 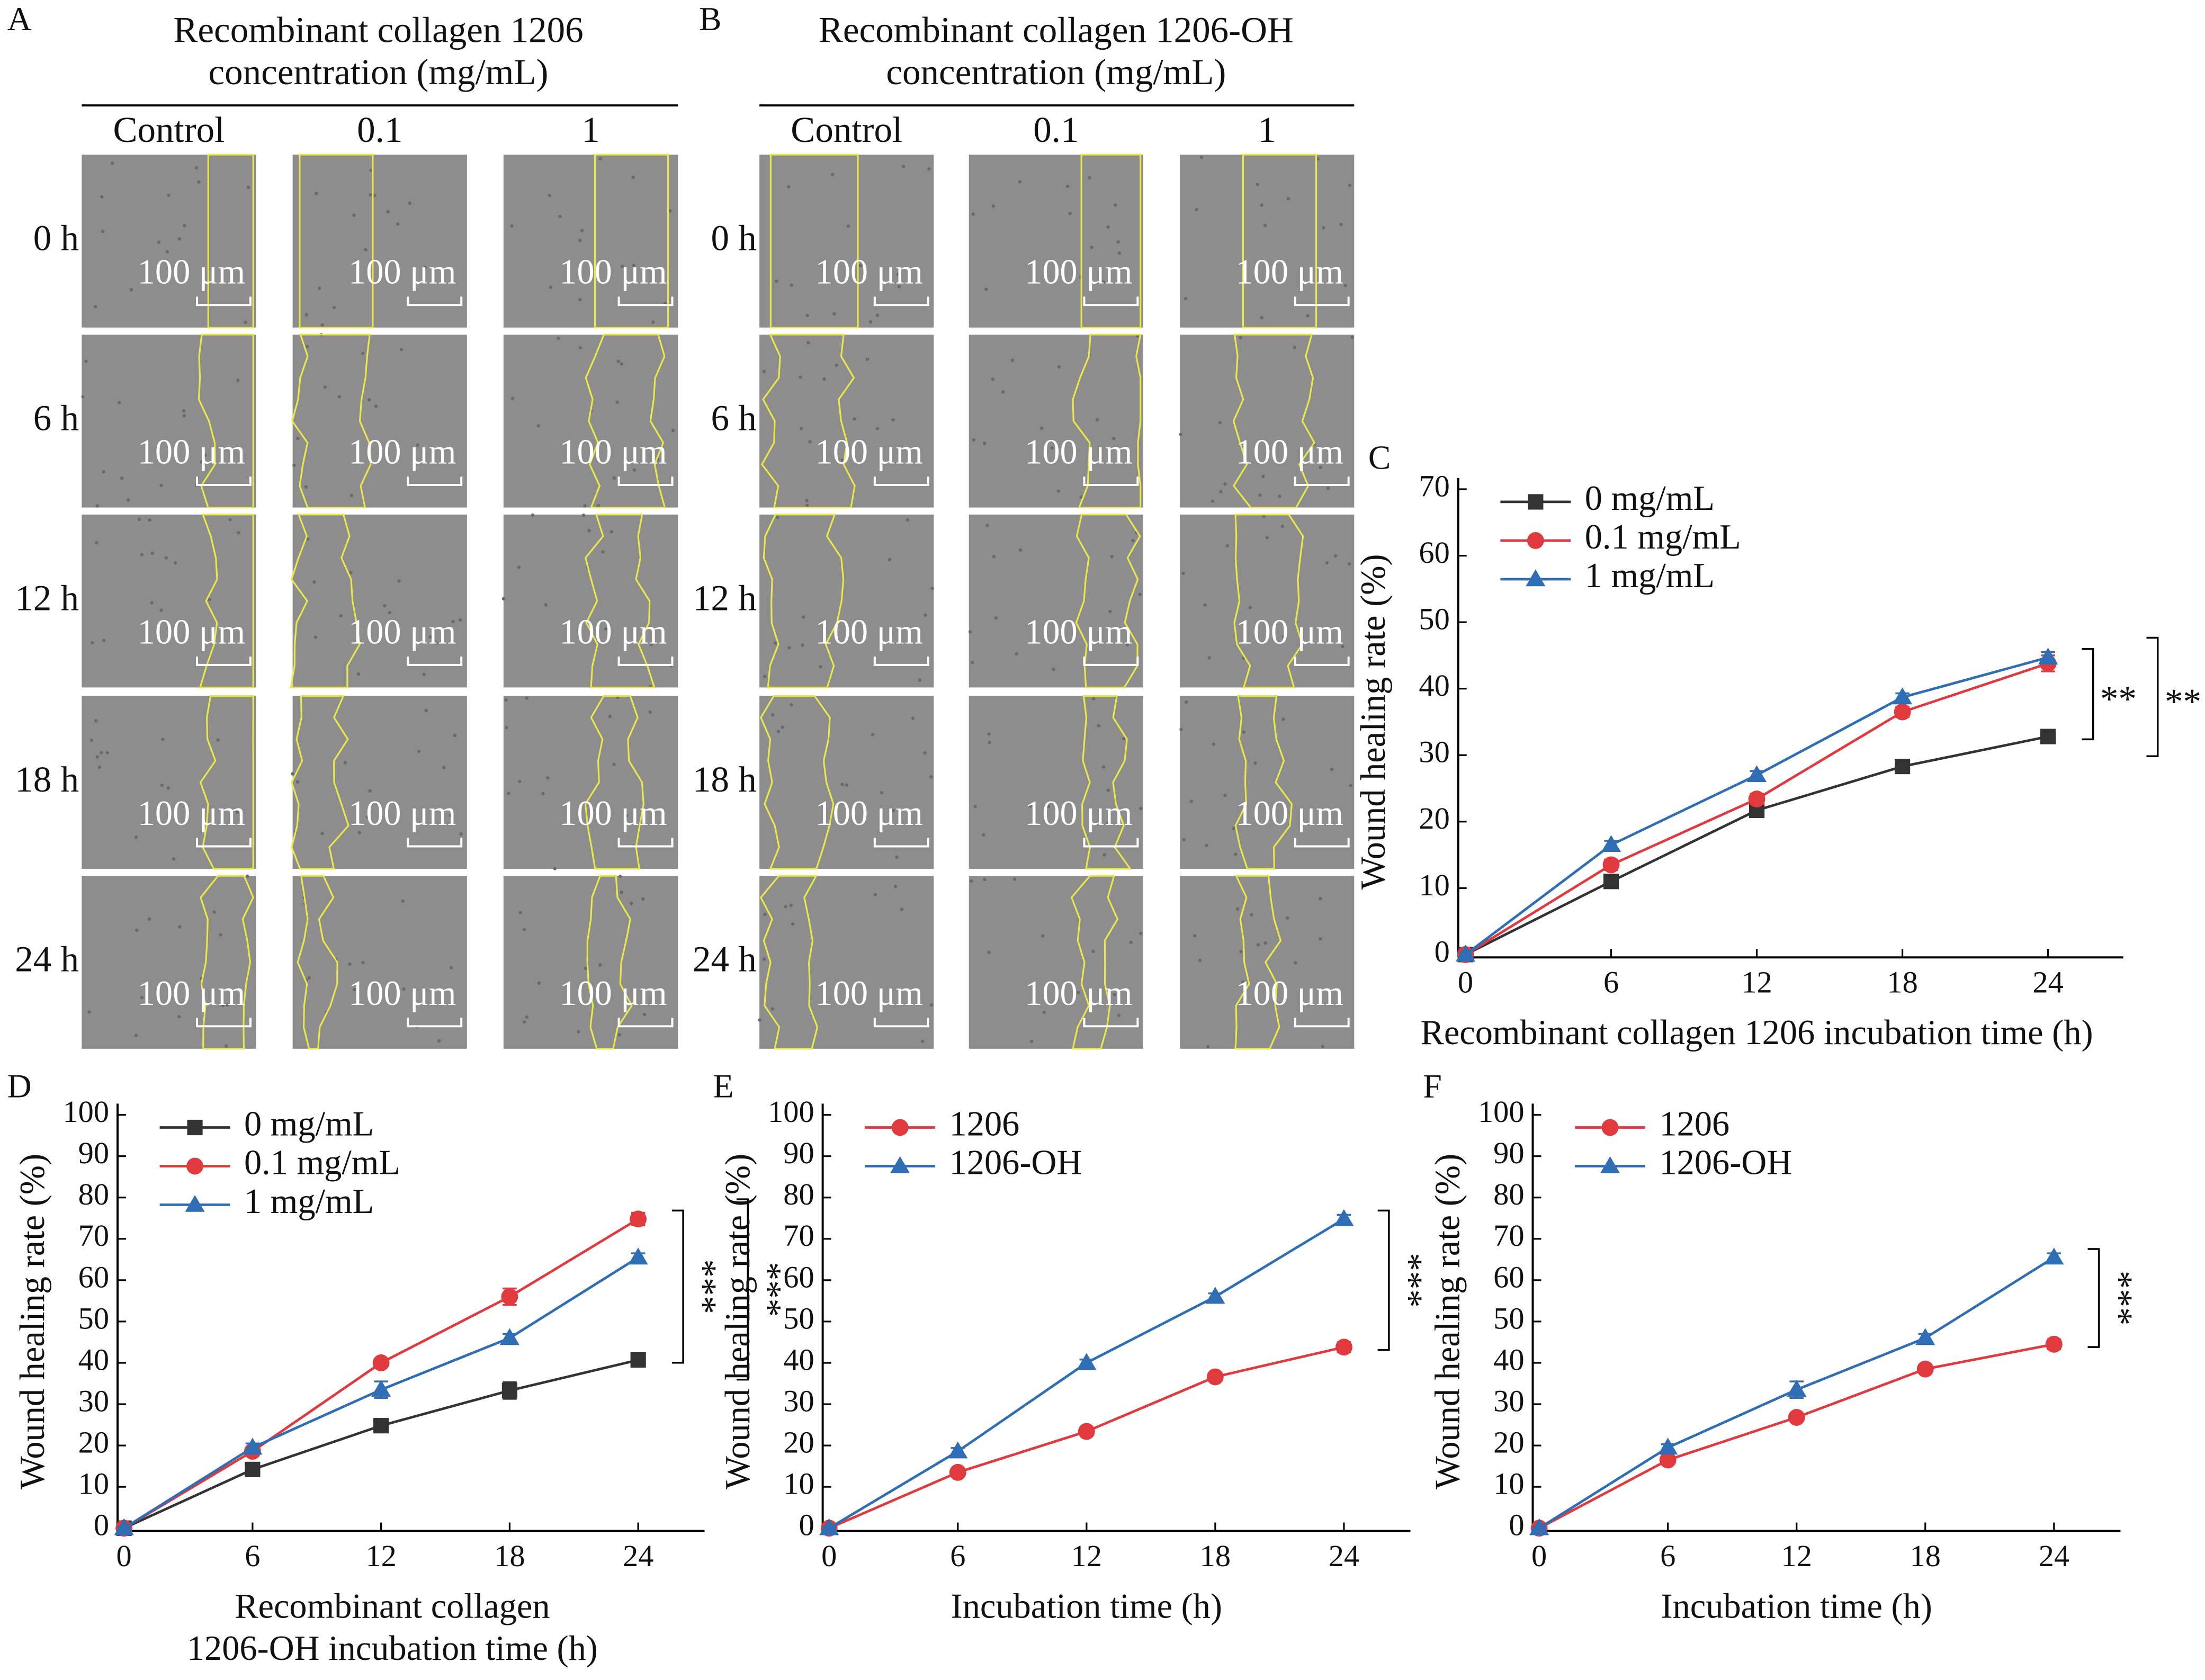 I want to click on row-label: 18 h, so click(x=725, y=779).